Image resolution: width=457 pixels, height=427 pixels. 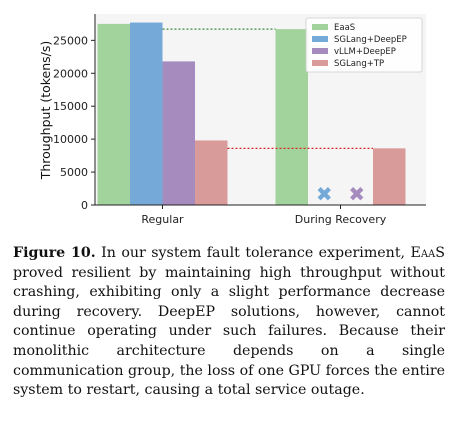 I want to click on legend-label-1: SGLang+DeepEP, so click(x=370, y=40).